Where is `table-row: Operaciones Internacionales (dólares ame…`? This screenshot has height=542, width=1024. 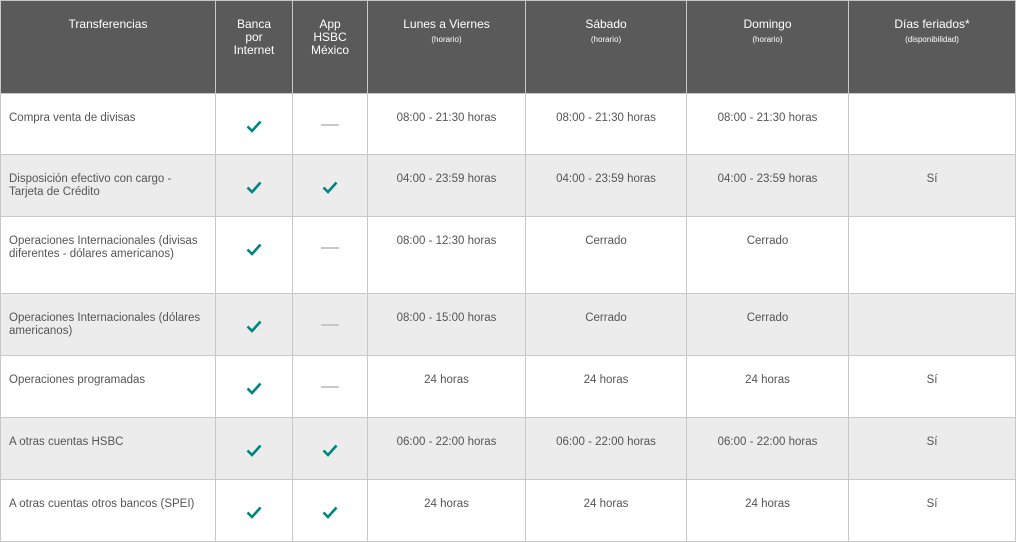
table-row: Operaciones Internacionales (dólares ame… is located at coordinates (508, 324).